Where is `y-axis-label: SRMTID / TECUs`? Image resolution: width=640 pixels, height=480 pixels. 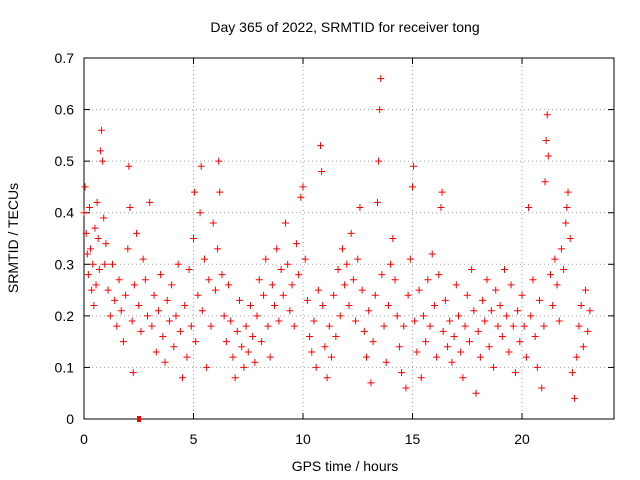
y-axis-label: SRMTID / TECUs is located at coordinates (13, 238).